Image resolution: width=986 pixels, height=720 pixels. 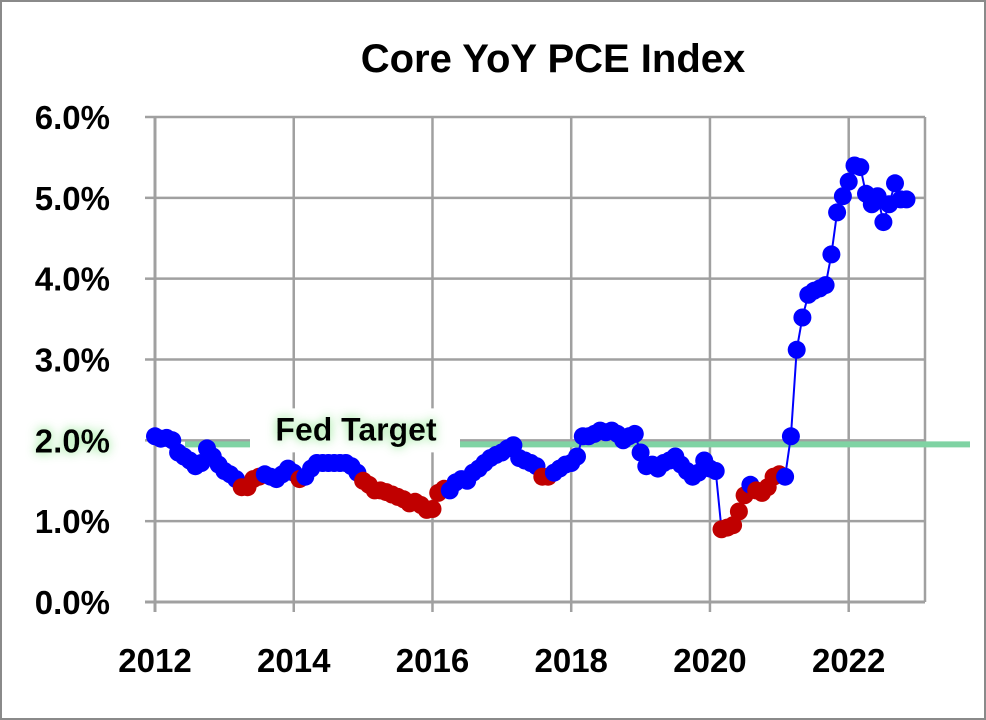 I want to click on y-tick-label: 3.0%, so click(x=72, y=360).